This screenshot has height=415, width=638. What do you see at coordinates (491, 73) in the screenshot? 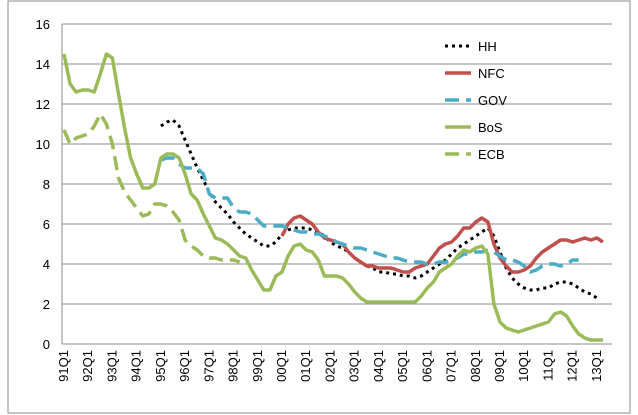
I see `legend-label: NFC` at bounding box center [491, 73].